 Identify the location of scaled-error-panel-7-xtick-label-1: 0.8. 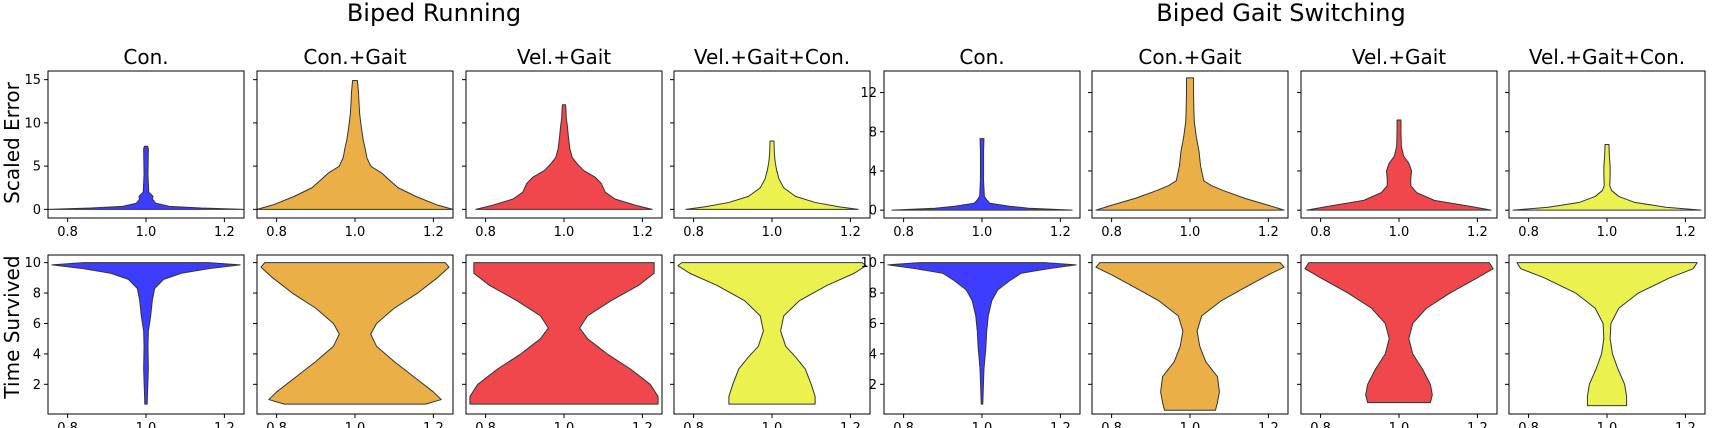
(1320, 232).